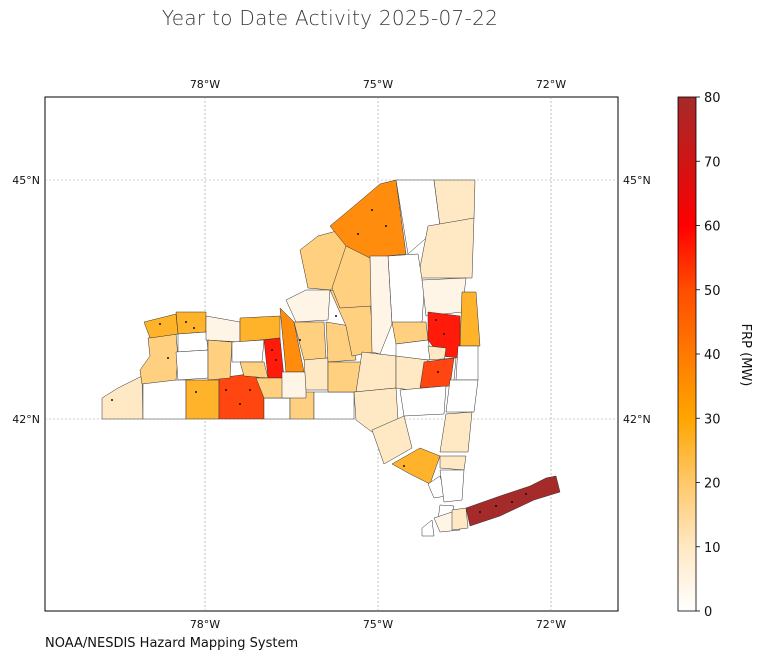 The image size is (760, 663). What do you see at coordinates (205, 624) in the screenshot?
I see `lon-tick-bottom-78w: 78°W` at bounding box center [205, 624].